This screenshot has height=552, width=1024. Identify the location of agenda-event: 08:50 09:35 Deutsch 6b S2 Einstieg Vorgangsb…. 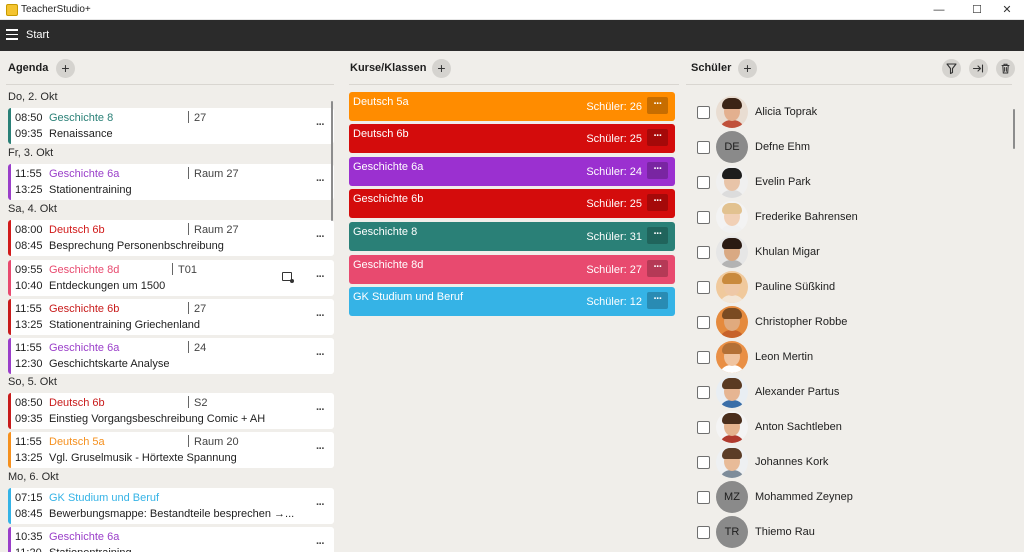
(171, 411).